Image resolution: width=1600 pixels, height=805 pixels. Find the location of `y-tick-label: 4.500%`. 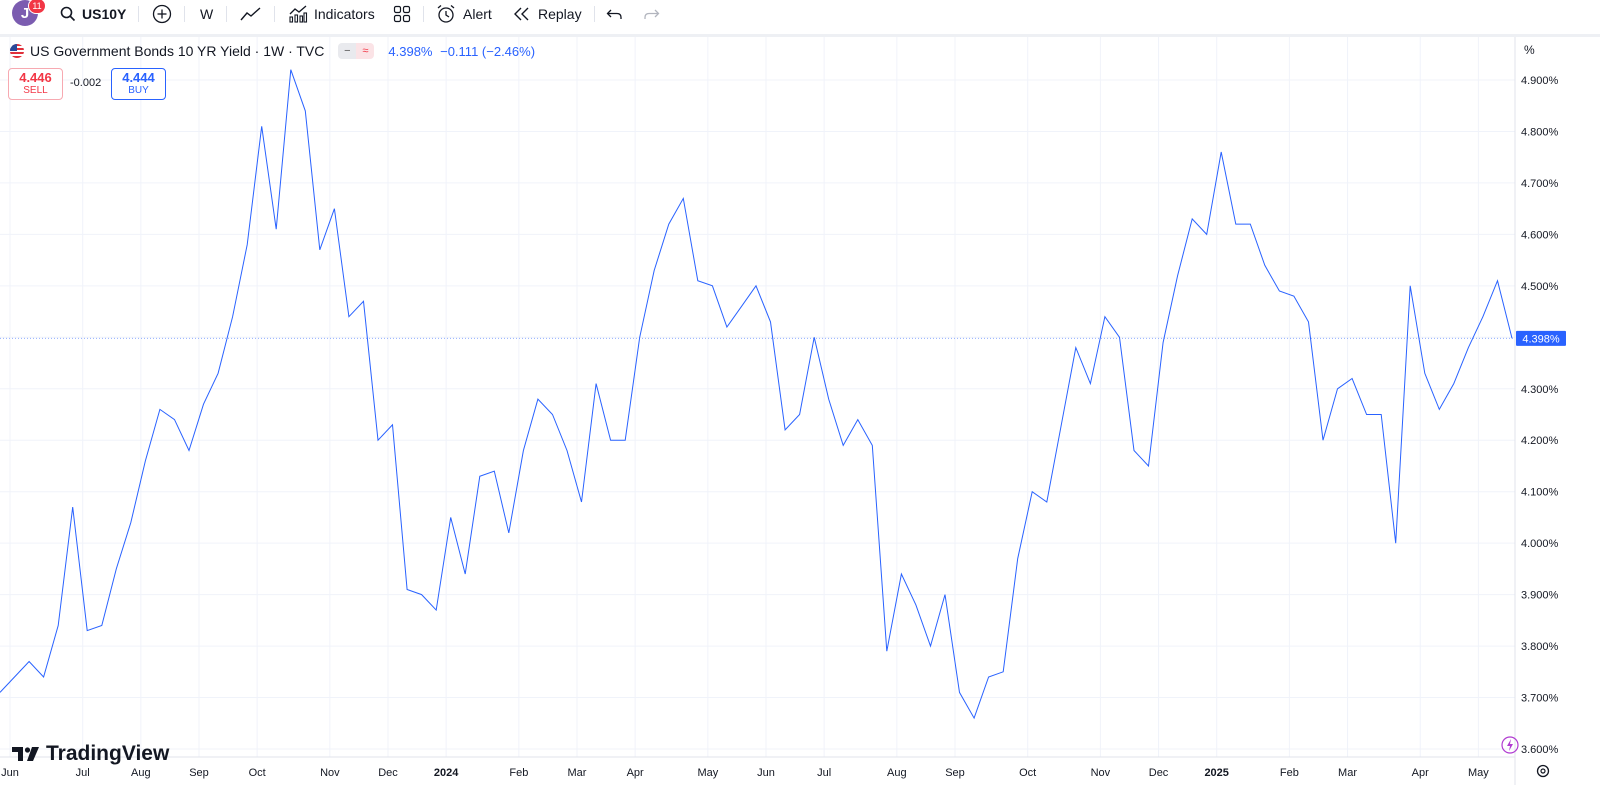

y-tick-label: 4.500% is located at coordinates (1540, 287).